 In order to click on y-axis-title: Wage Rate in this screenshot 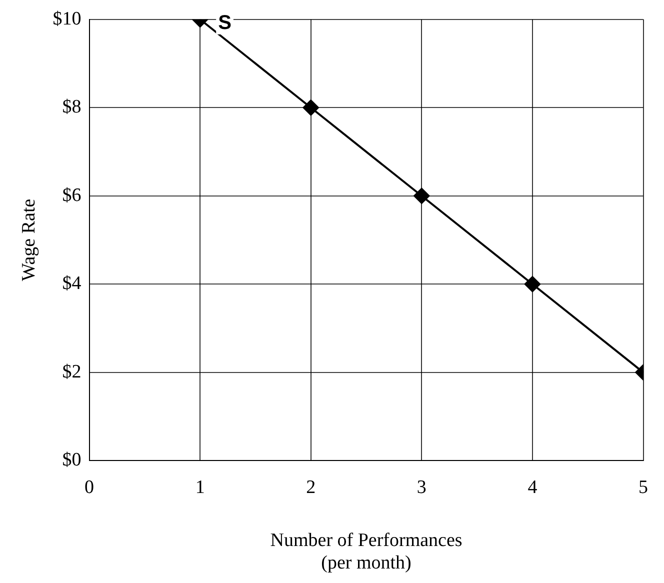, I will do `click(29, 240)`.